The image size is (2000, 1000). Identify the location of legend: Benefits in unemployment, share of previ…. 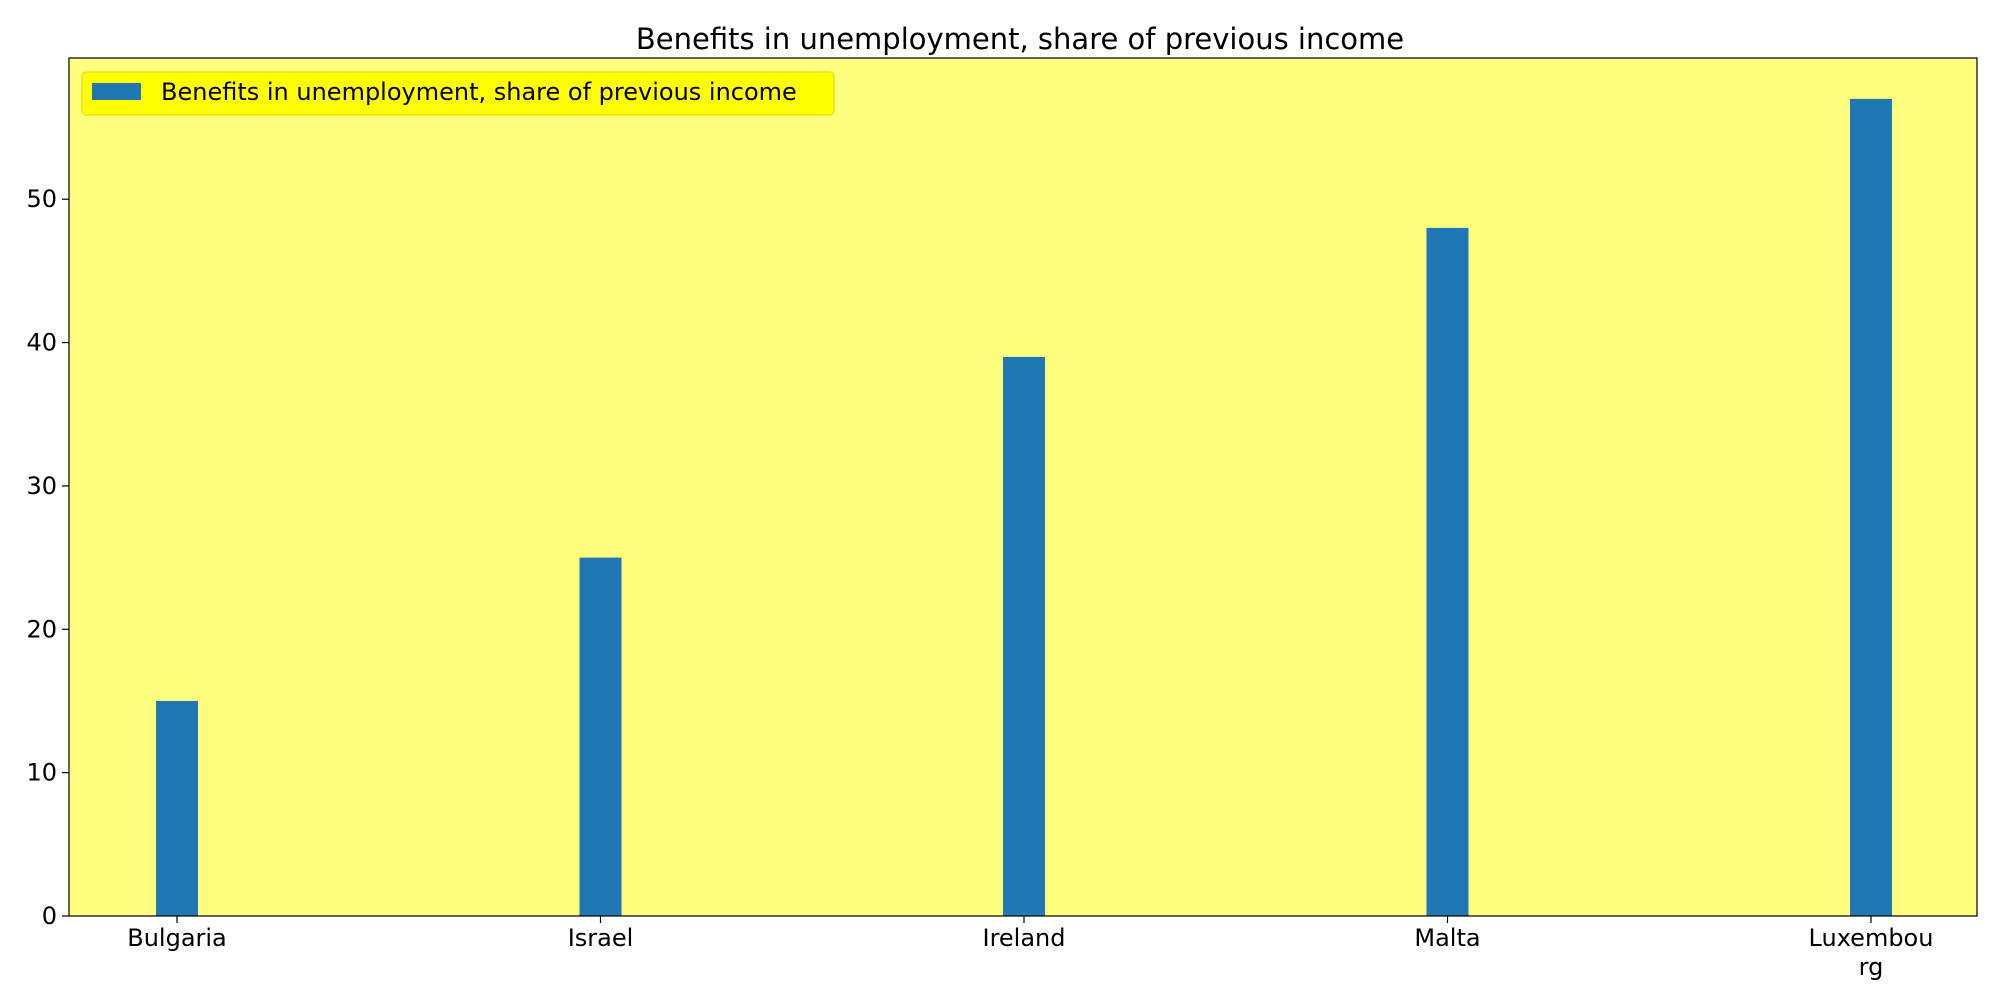
(458, 93).